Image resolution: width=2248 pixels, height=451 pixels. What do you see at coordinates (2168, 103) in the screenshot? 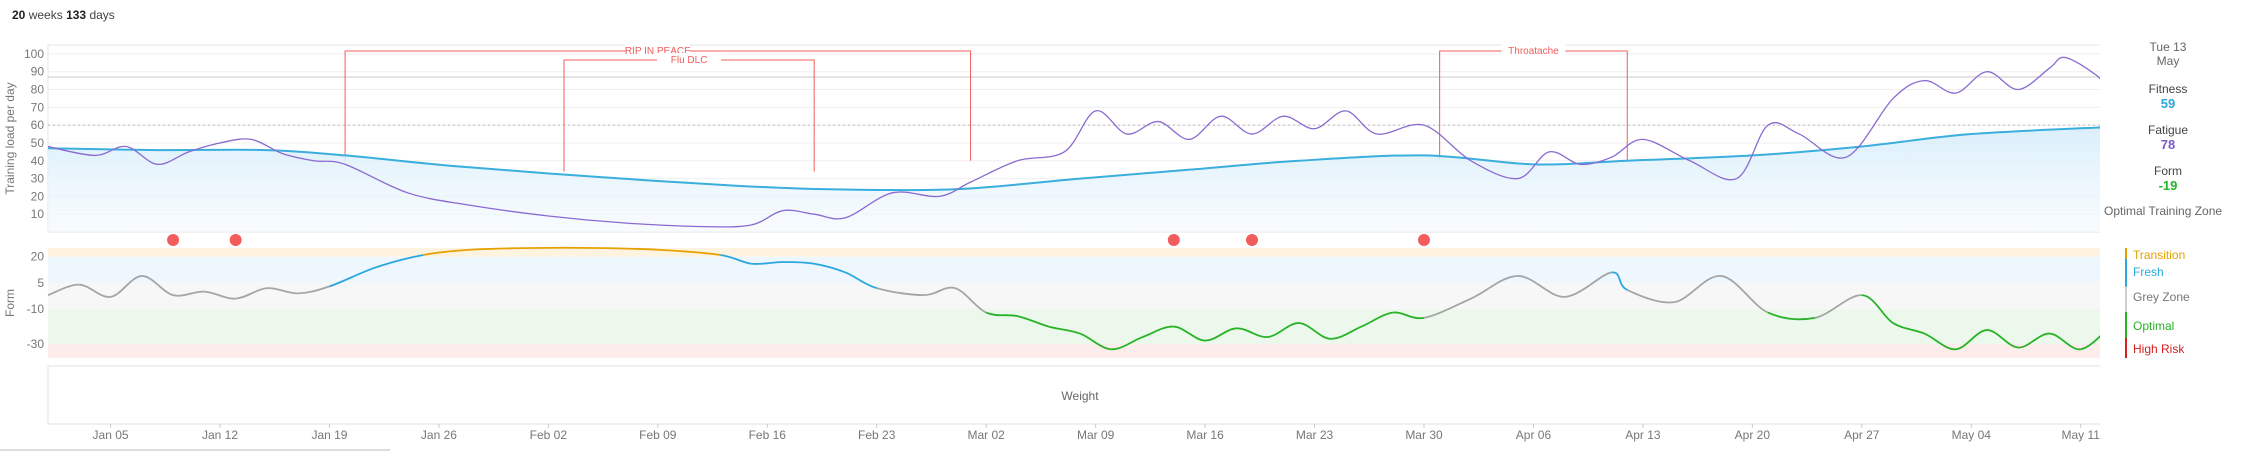
I see `fitness-value: 59` at bounding box center [2168, 103].